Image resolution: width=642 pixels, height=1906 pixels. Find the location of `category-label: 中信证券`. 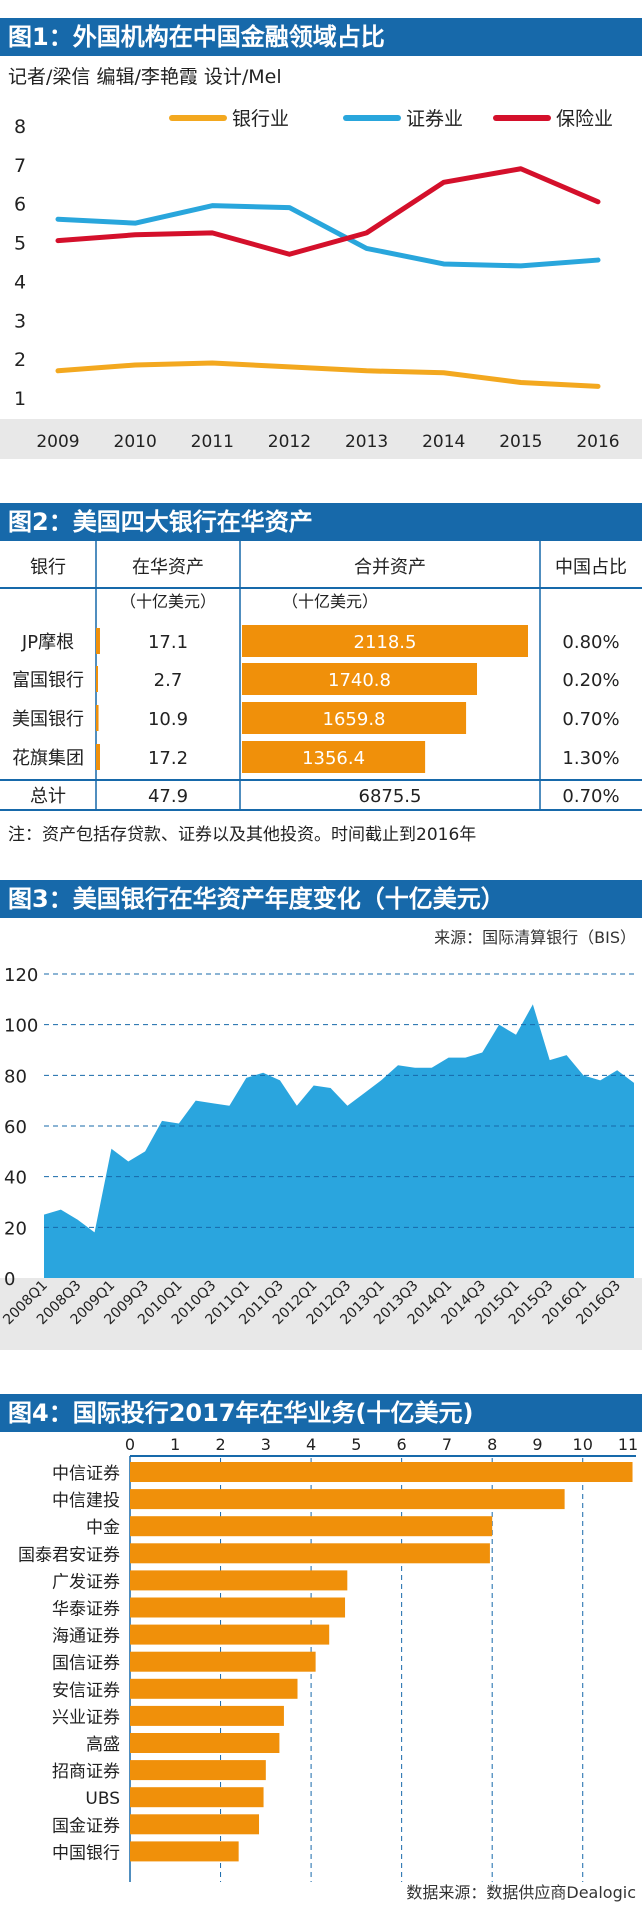

category-label: 中信证券 is located at coordinates (86, 1474).